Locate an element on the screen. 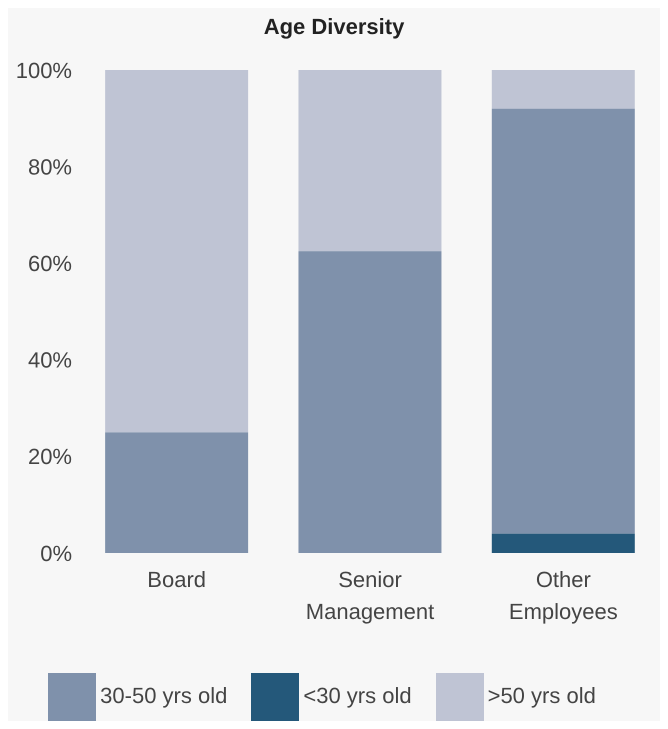  y-tick-label: 100% is located at coordinates (44, 70).